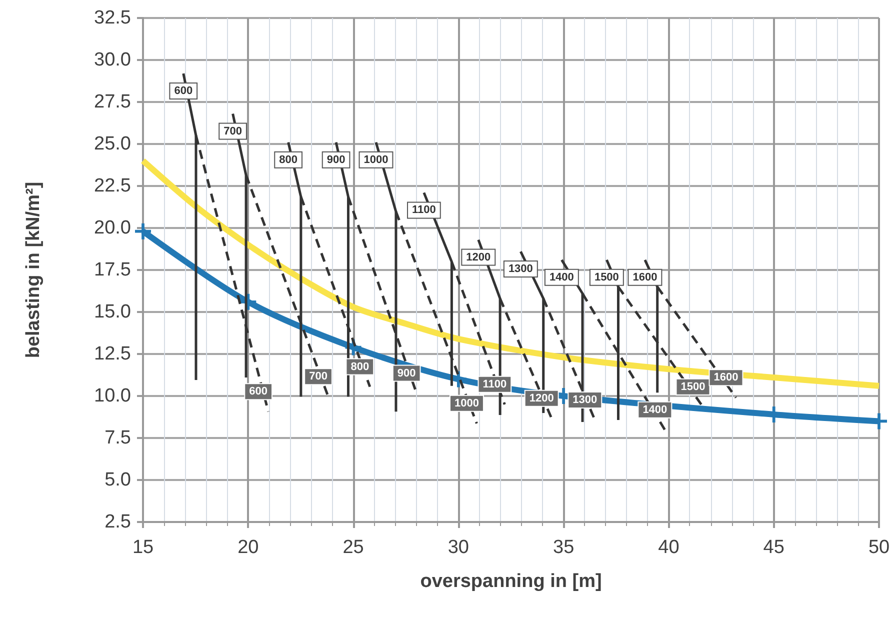  What do you see at coordinates (33, 270) in the screenshot?
I see `y-axis-title: belasting in [kN/m²]` at bounding box center [33, 270].